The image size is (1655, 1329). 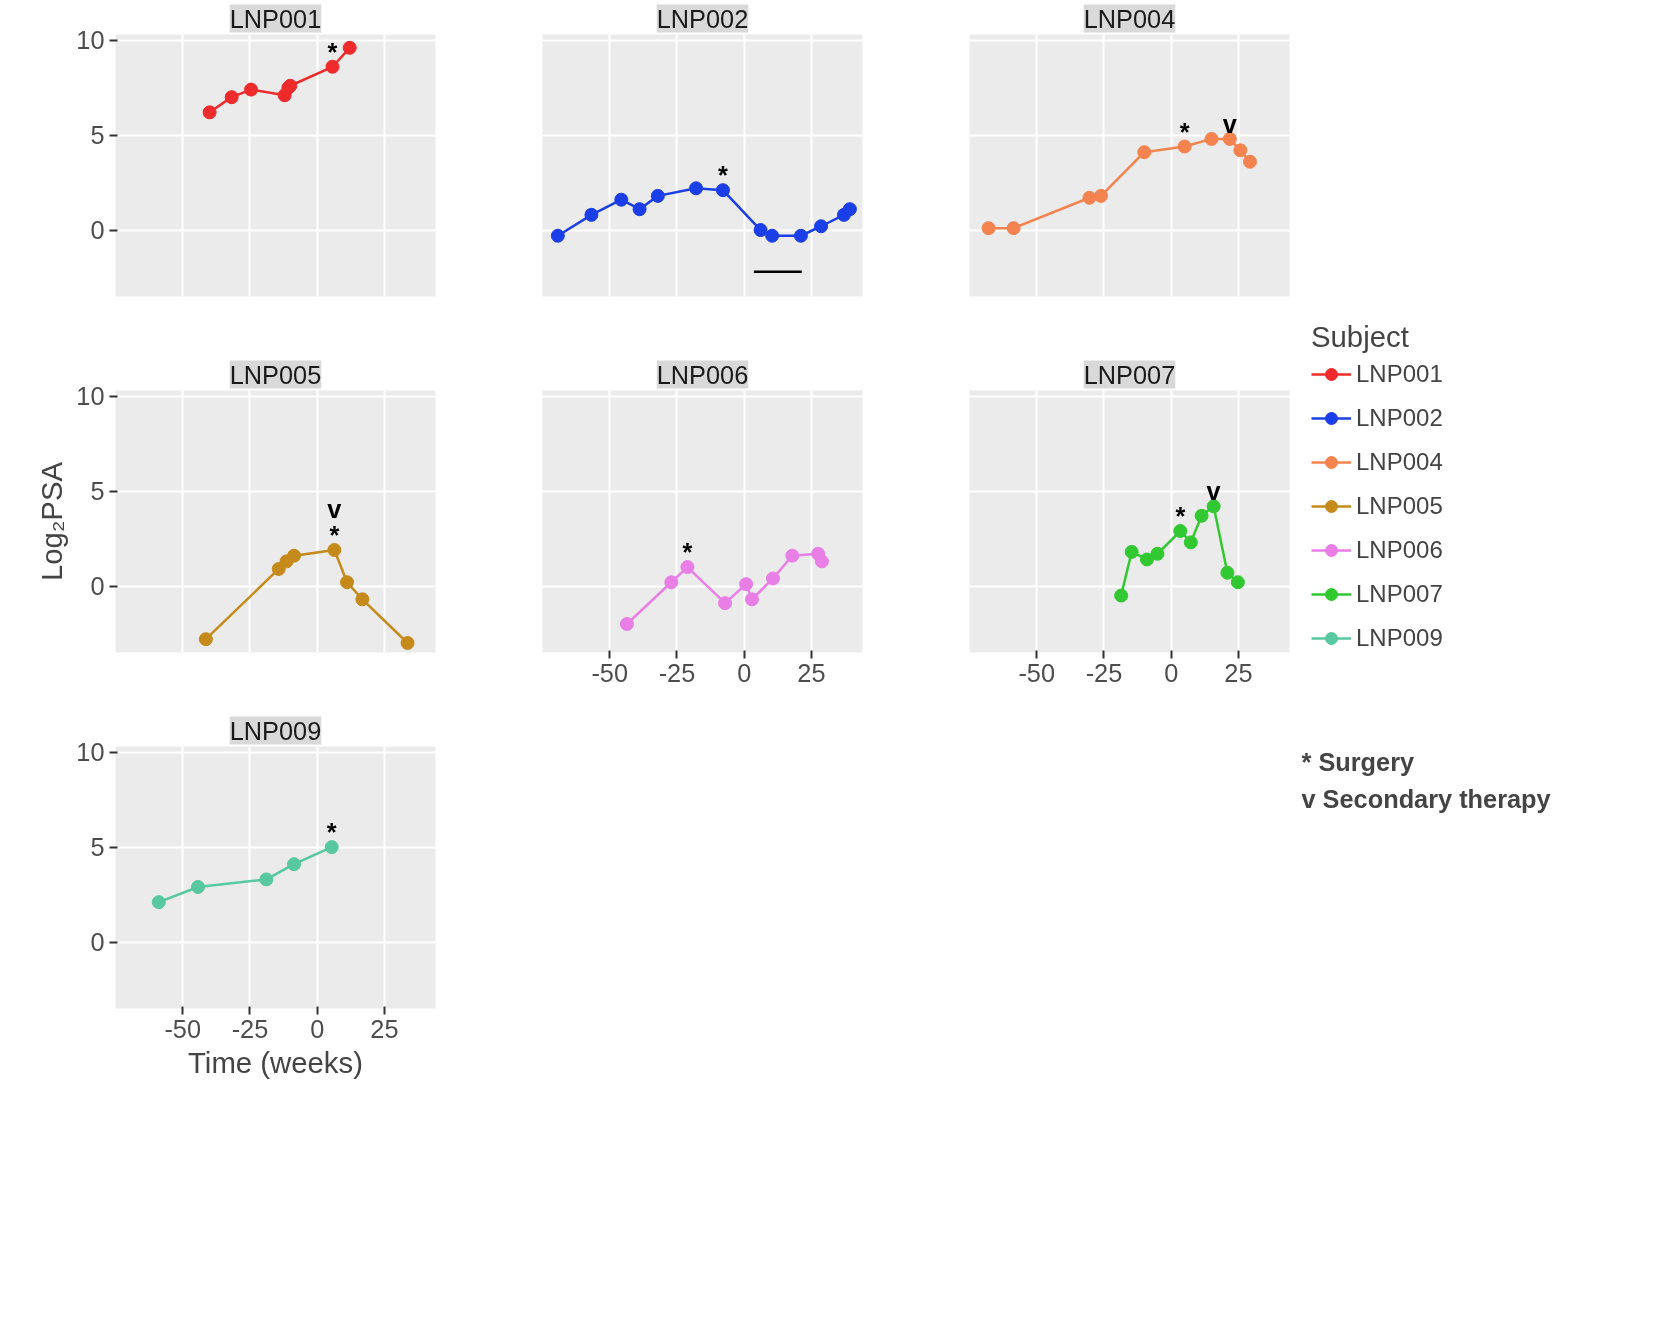 I want to click on legend-label: LNP001, so click(x=1399, y=374).